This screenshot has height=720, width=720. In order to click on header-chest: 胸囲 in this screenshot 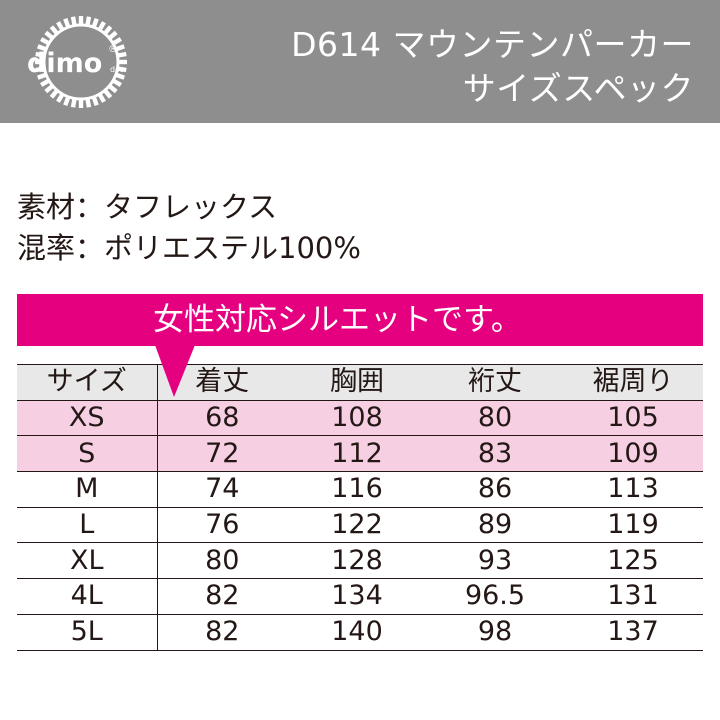, I will do `click(357, 382)`.